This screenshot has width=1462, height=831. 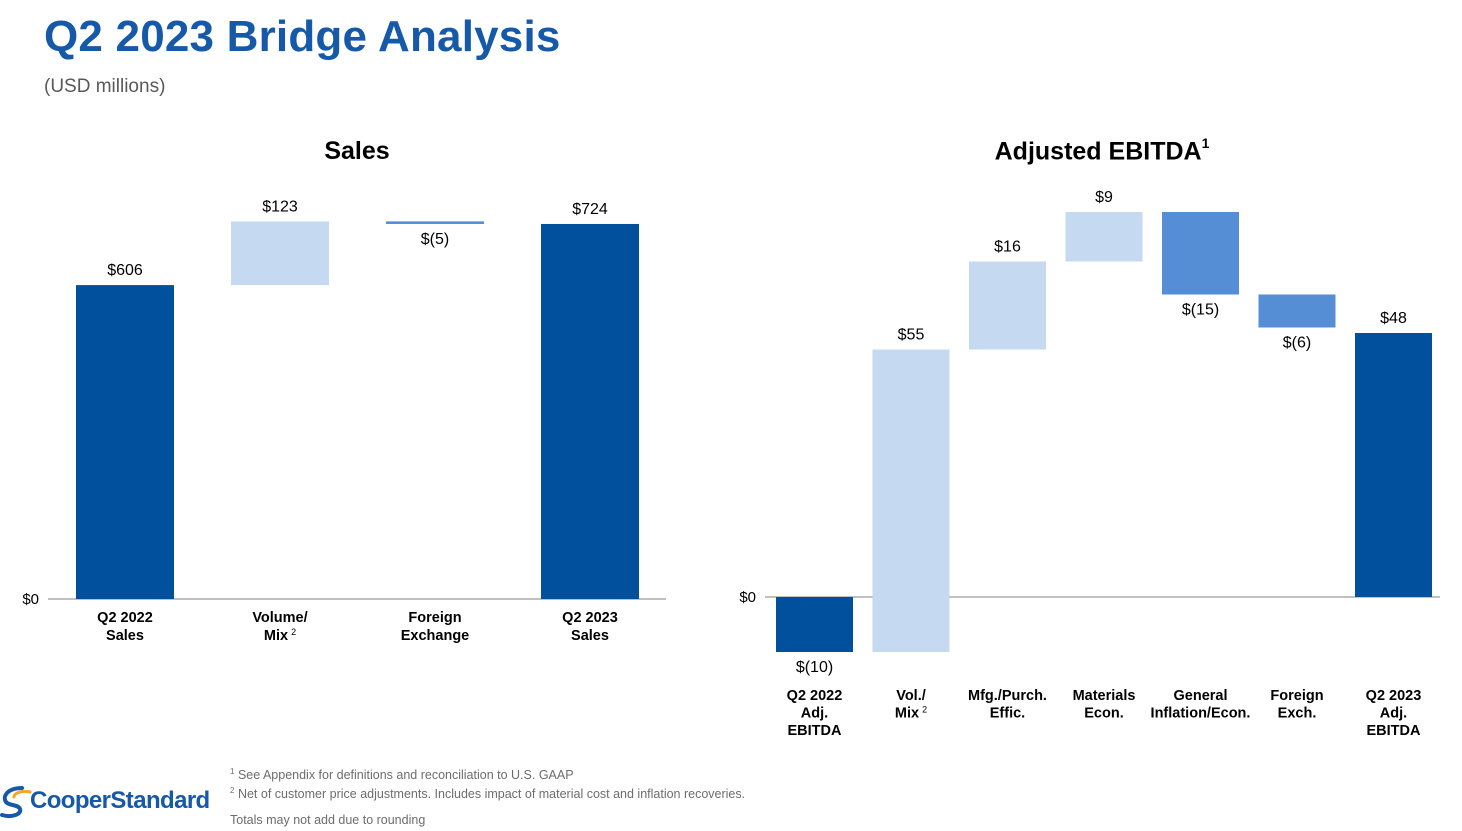 I want to click on page-subtitle: (USD millions), so click(x=105, y=86).